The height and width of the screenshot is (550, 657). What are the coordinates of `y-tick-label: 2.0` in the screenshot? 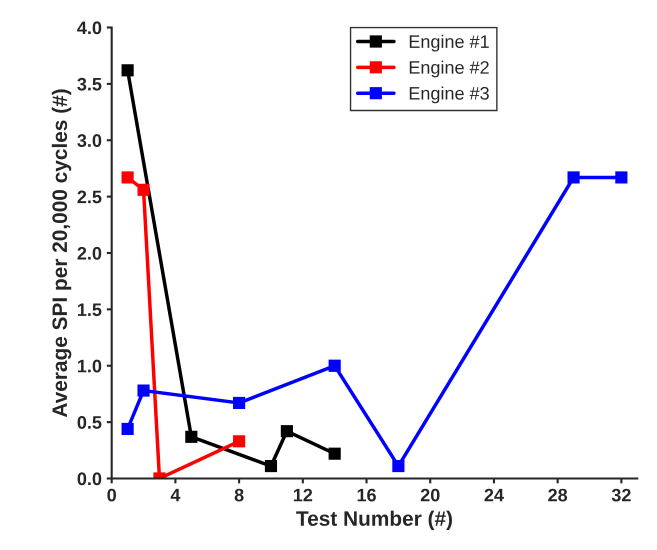 It's located at (89, 253).